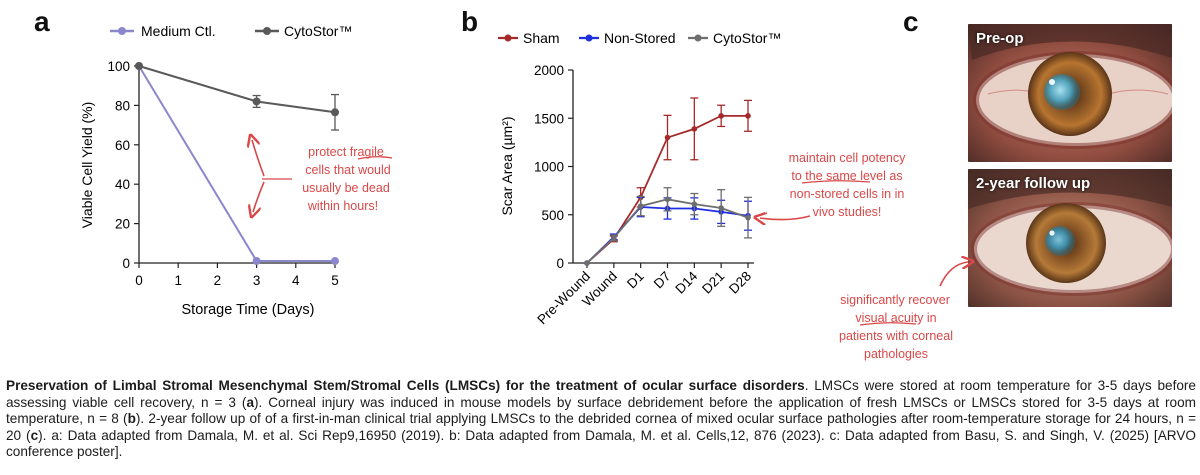 The image size is (1200, 475). I want to click on chart-a-ytick-label: 0, so click(126, 263).